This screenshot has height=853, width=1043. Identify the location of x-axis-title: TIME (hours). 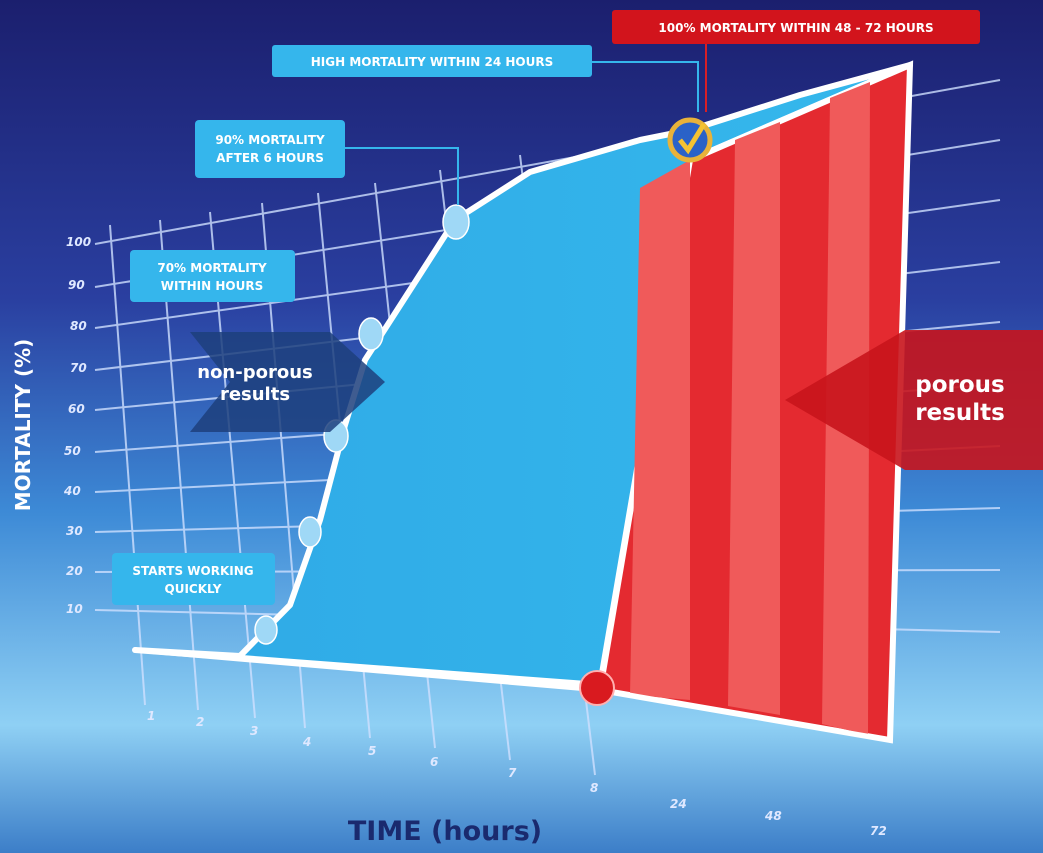
(445, 831).